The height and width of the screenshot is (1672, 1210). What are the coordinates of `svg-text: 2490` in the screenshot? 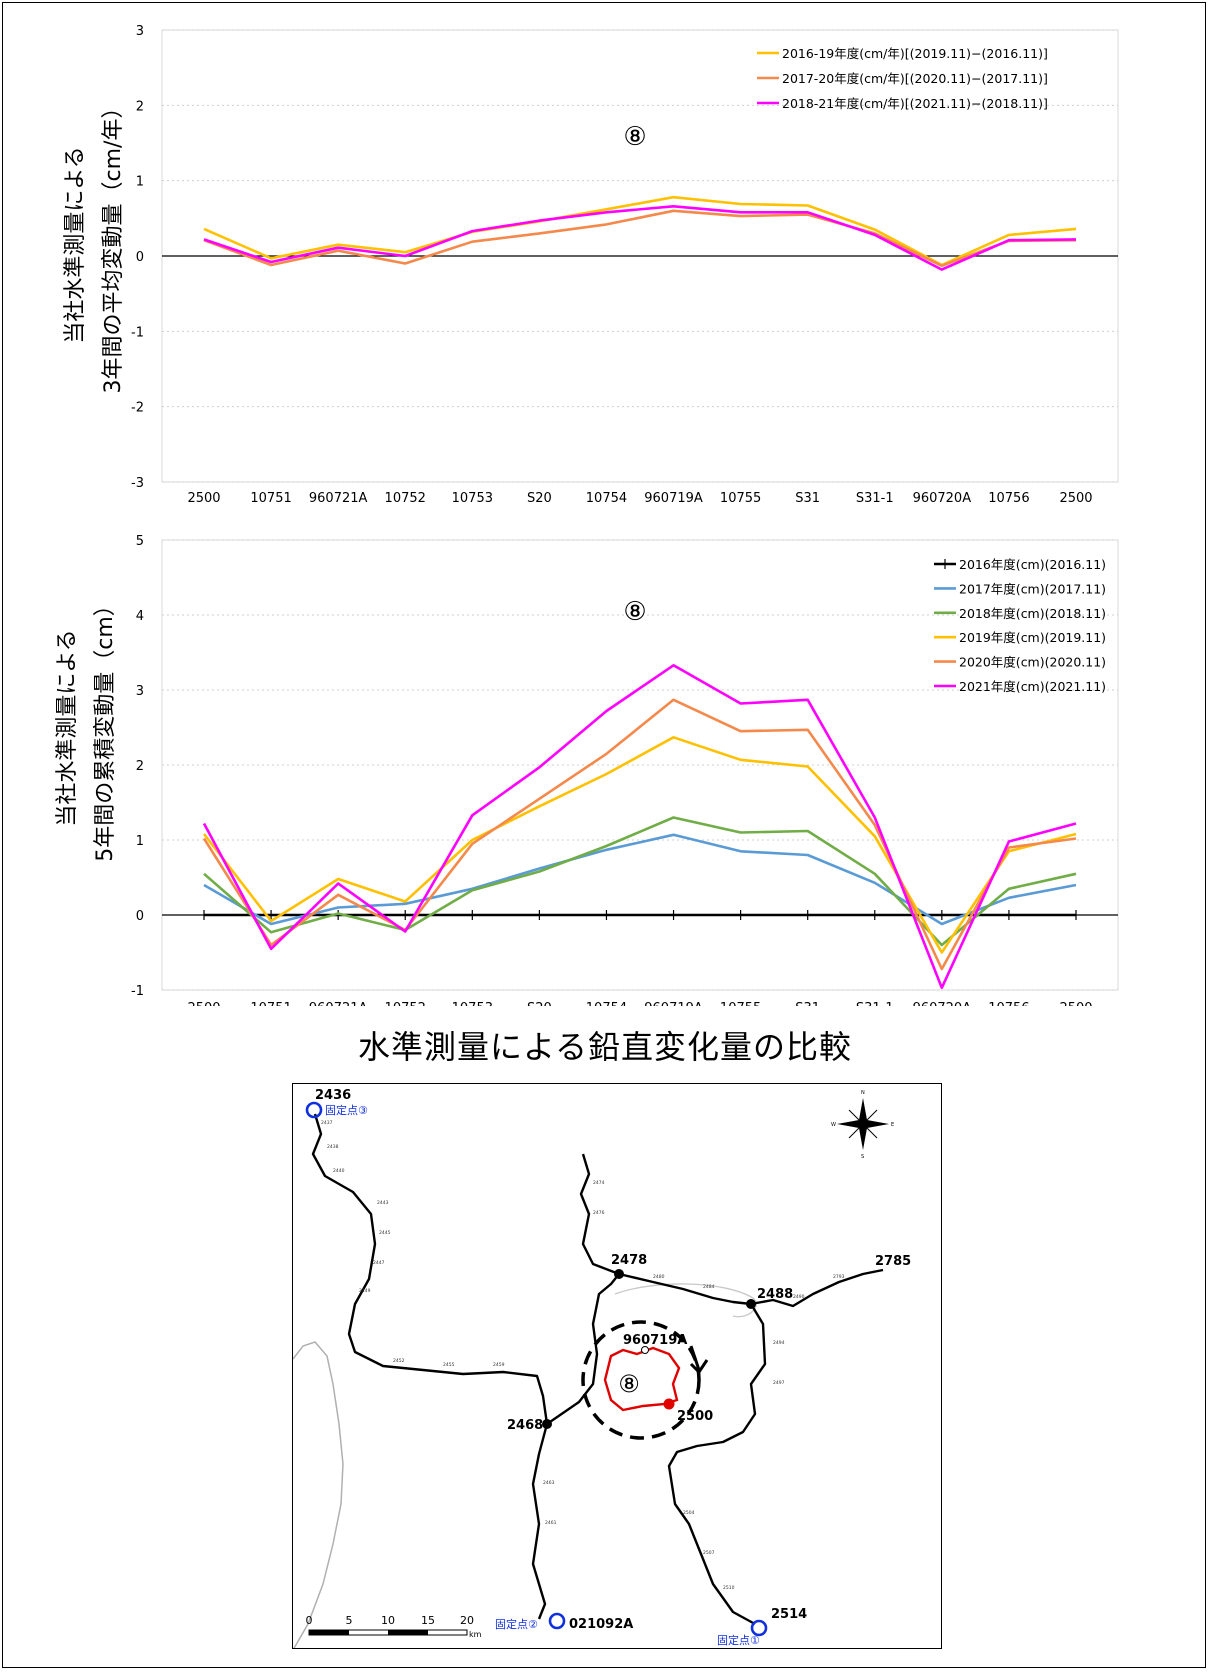 It's located at (799, 1297).